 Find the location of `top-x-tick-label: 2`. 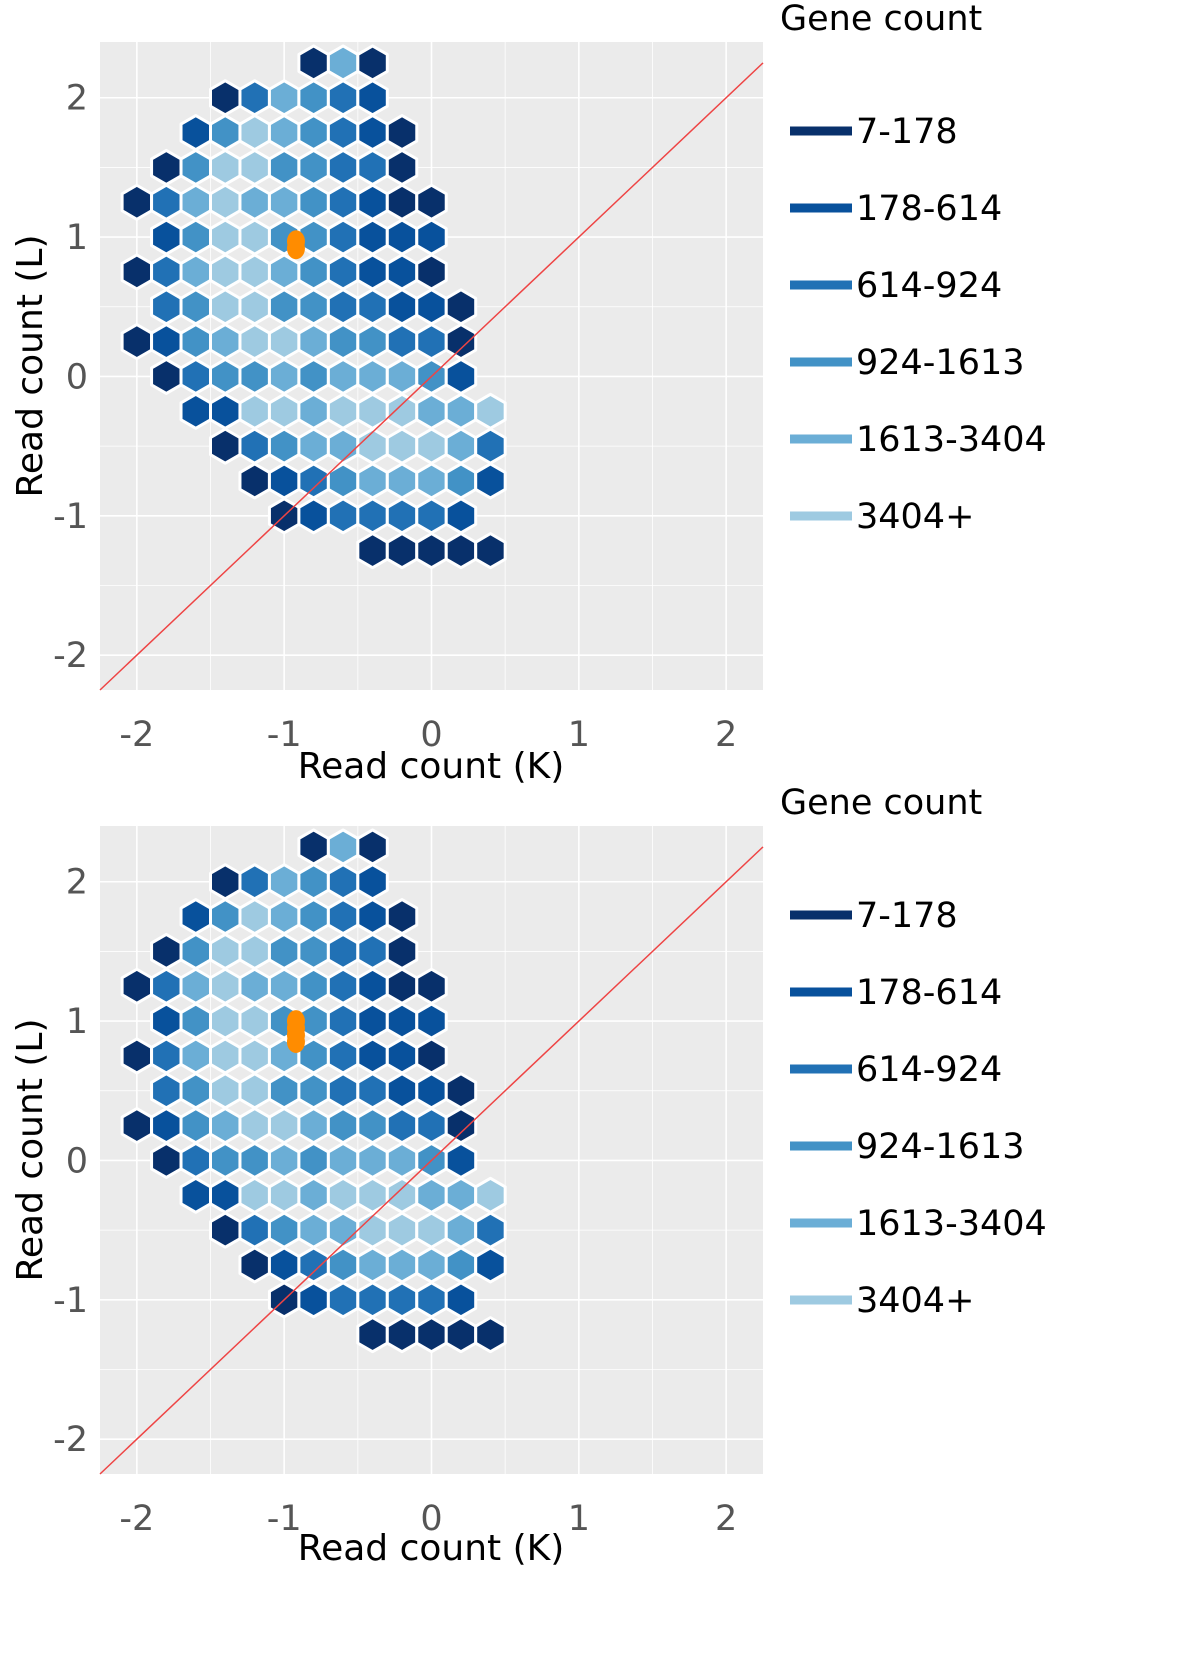

top-x-tick-label: 2 is located at coordinates (726, 735).